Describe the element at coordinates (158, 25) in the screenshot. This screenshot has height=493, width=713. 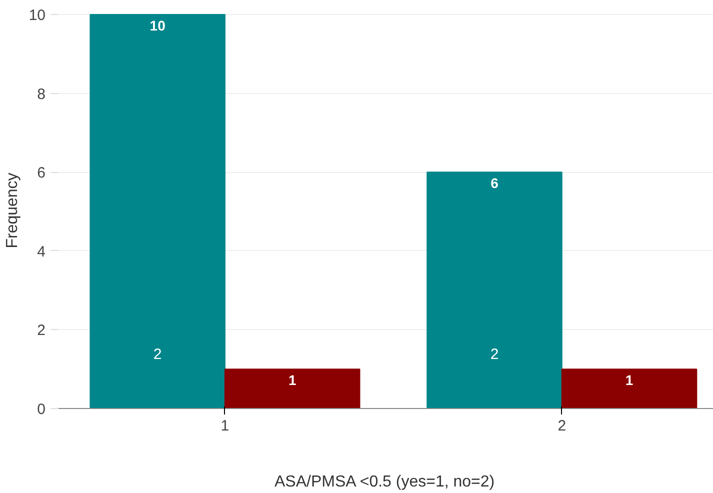
I see `data-label: 10` at that location.